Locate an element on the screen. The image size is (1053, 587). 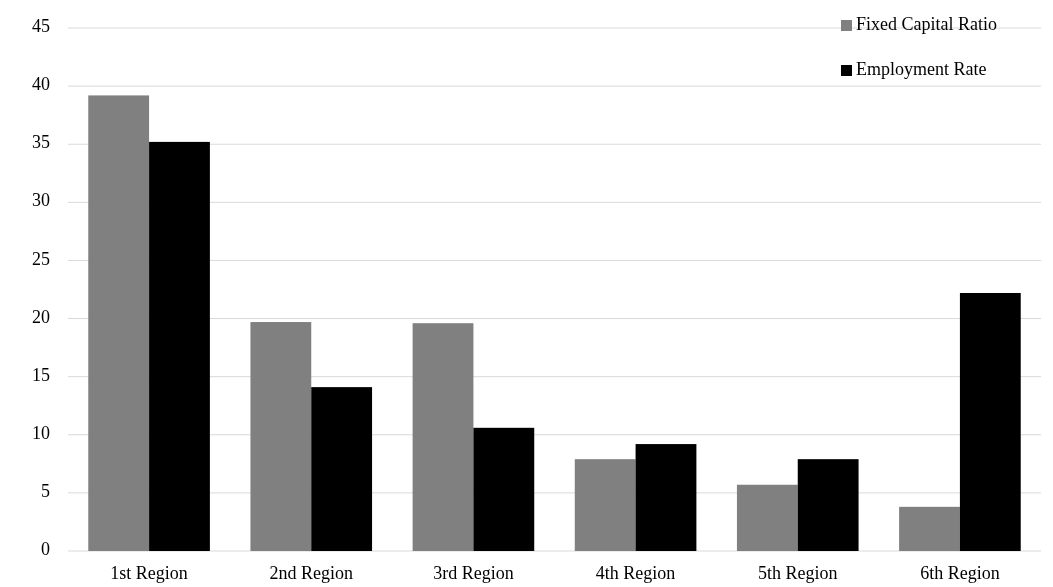
x-tick-label: 3rd Region is located at coordinates (473, 573).